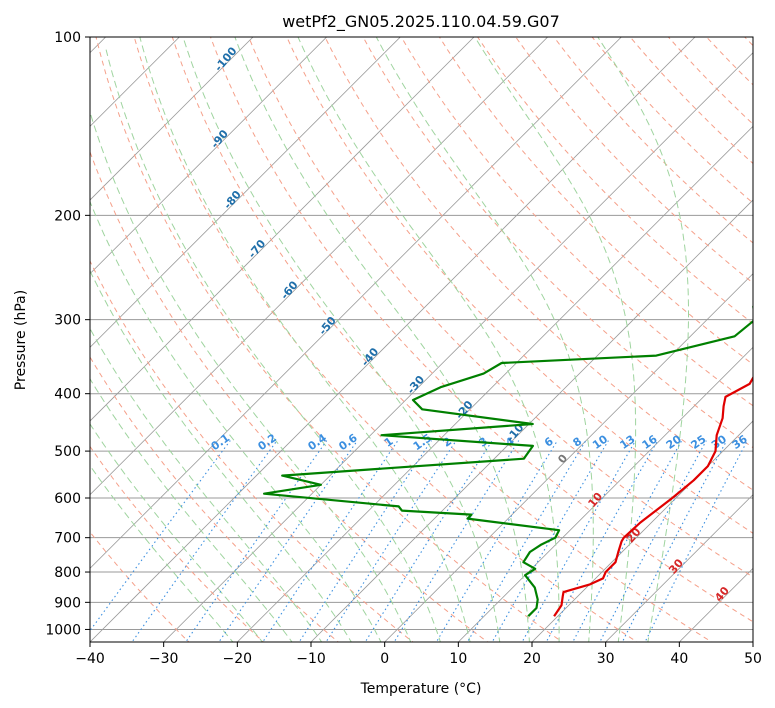 This screenshot has width=775, height=708. I want to click on y-tick-label: 1000, so click(63, 630).